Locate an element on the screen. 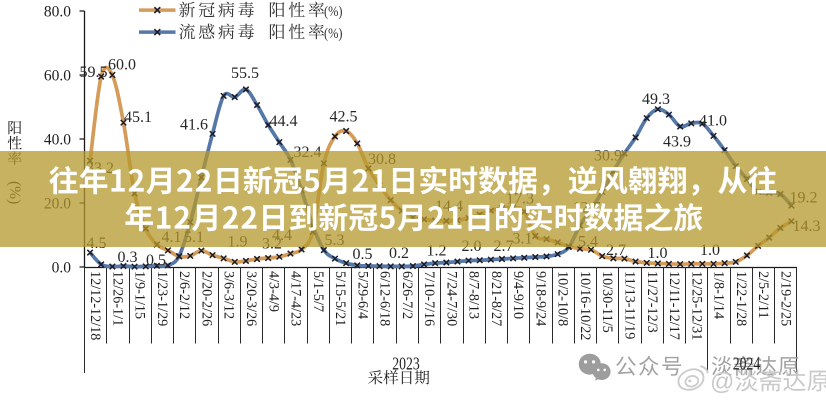  svg-text: 8/21-8/27 is located at coordinates (496, 298).